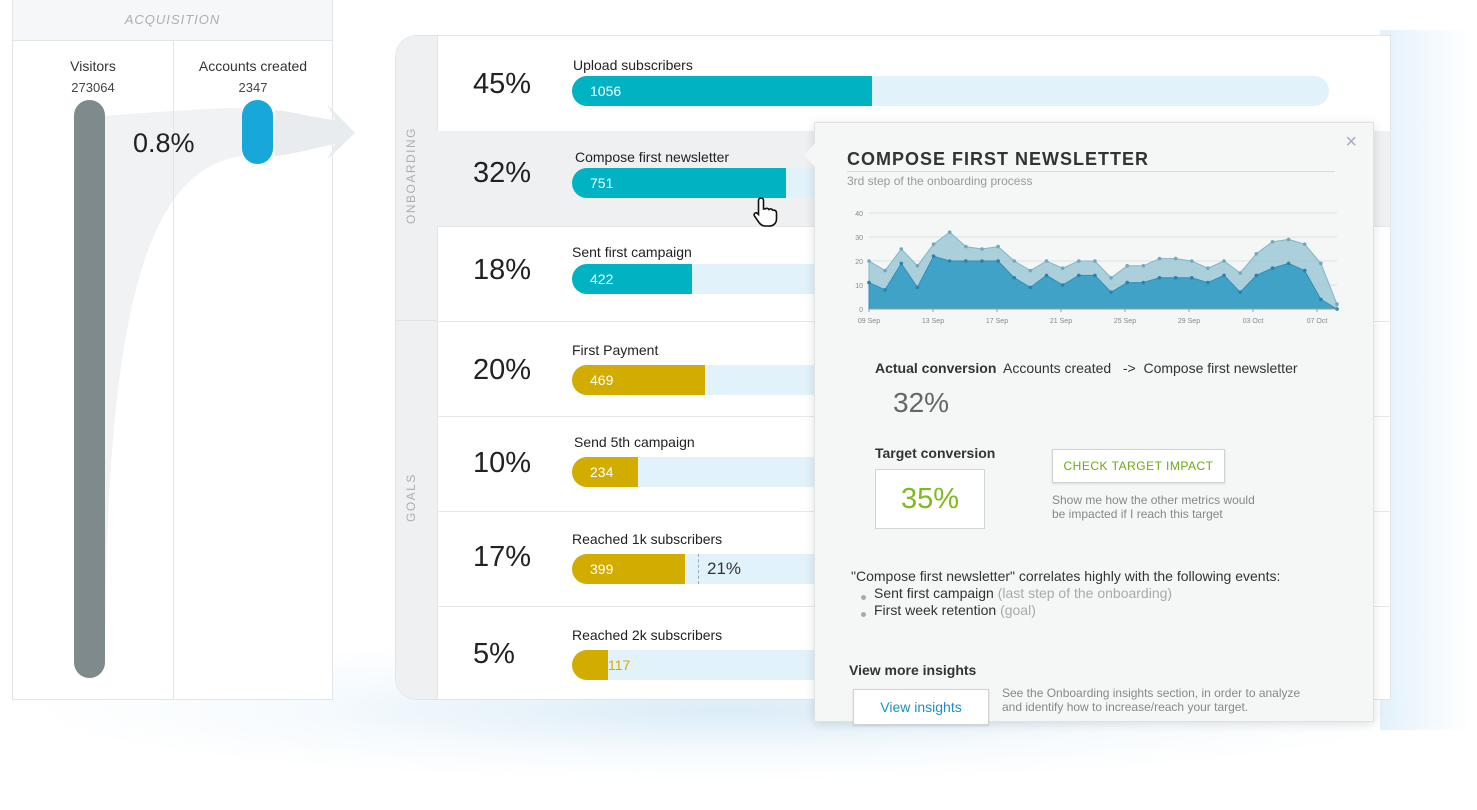  What do you see at coordinates (172, 20) in the screenshot?
I see `acquisition-header: ACQUISITION` at bounding box center [172, 20].